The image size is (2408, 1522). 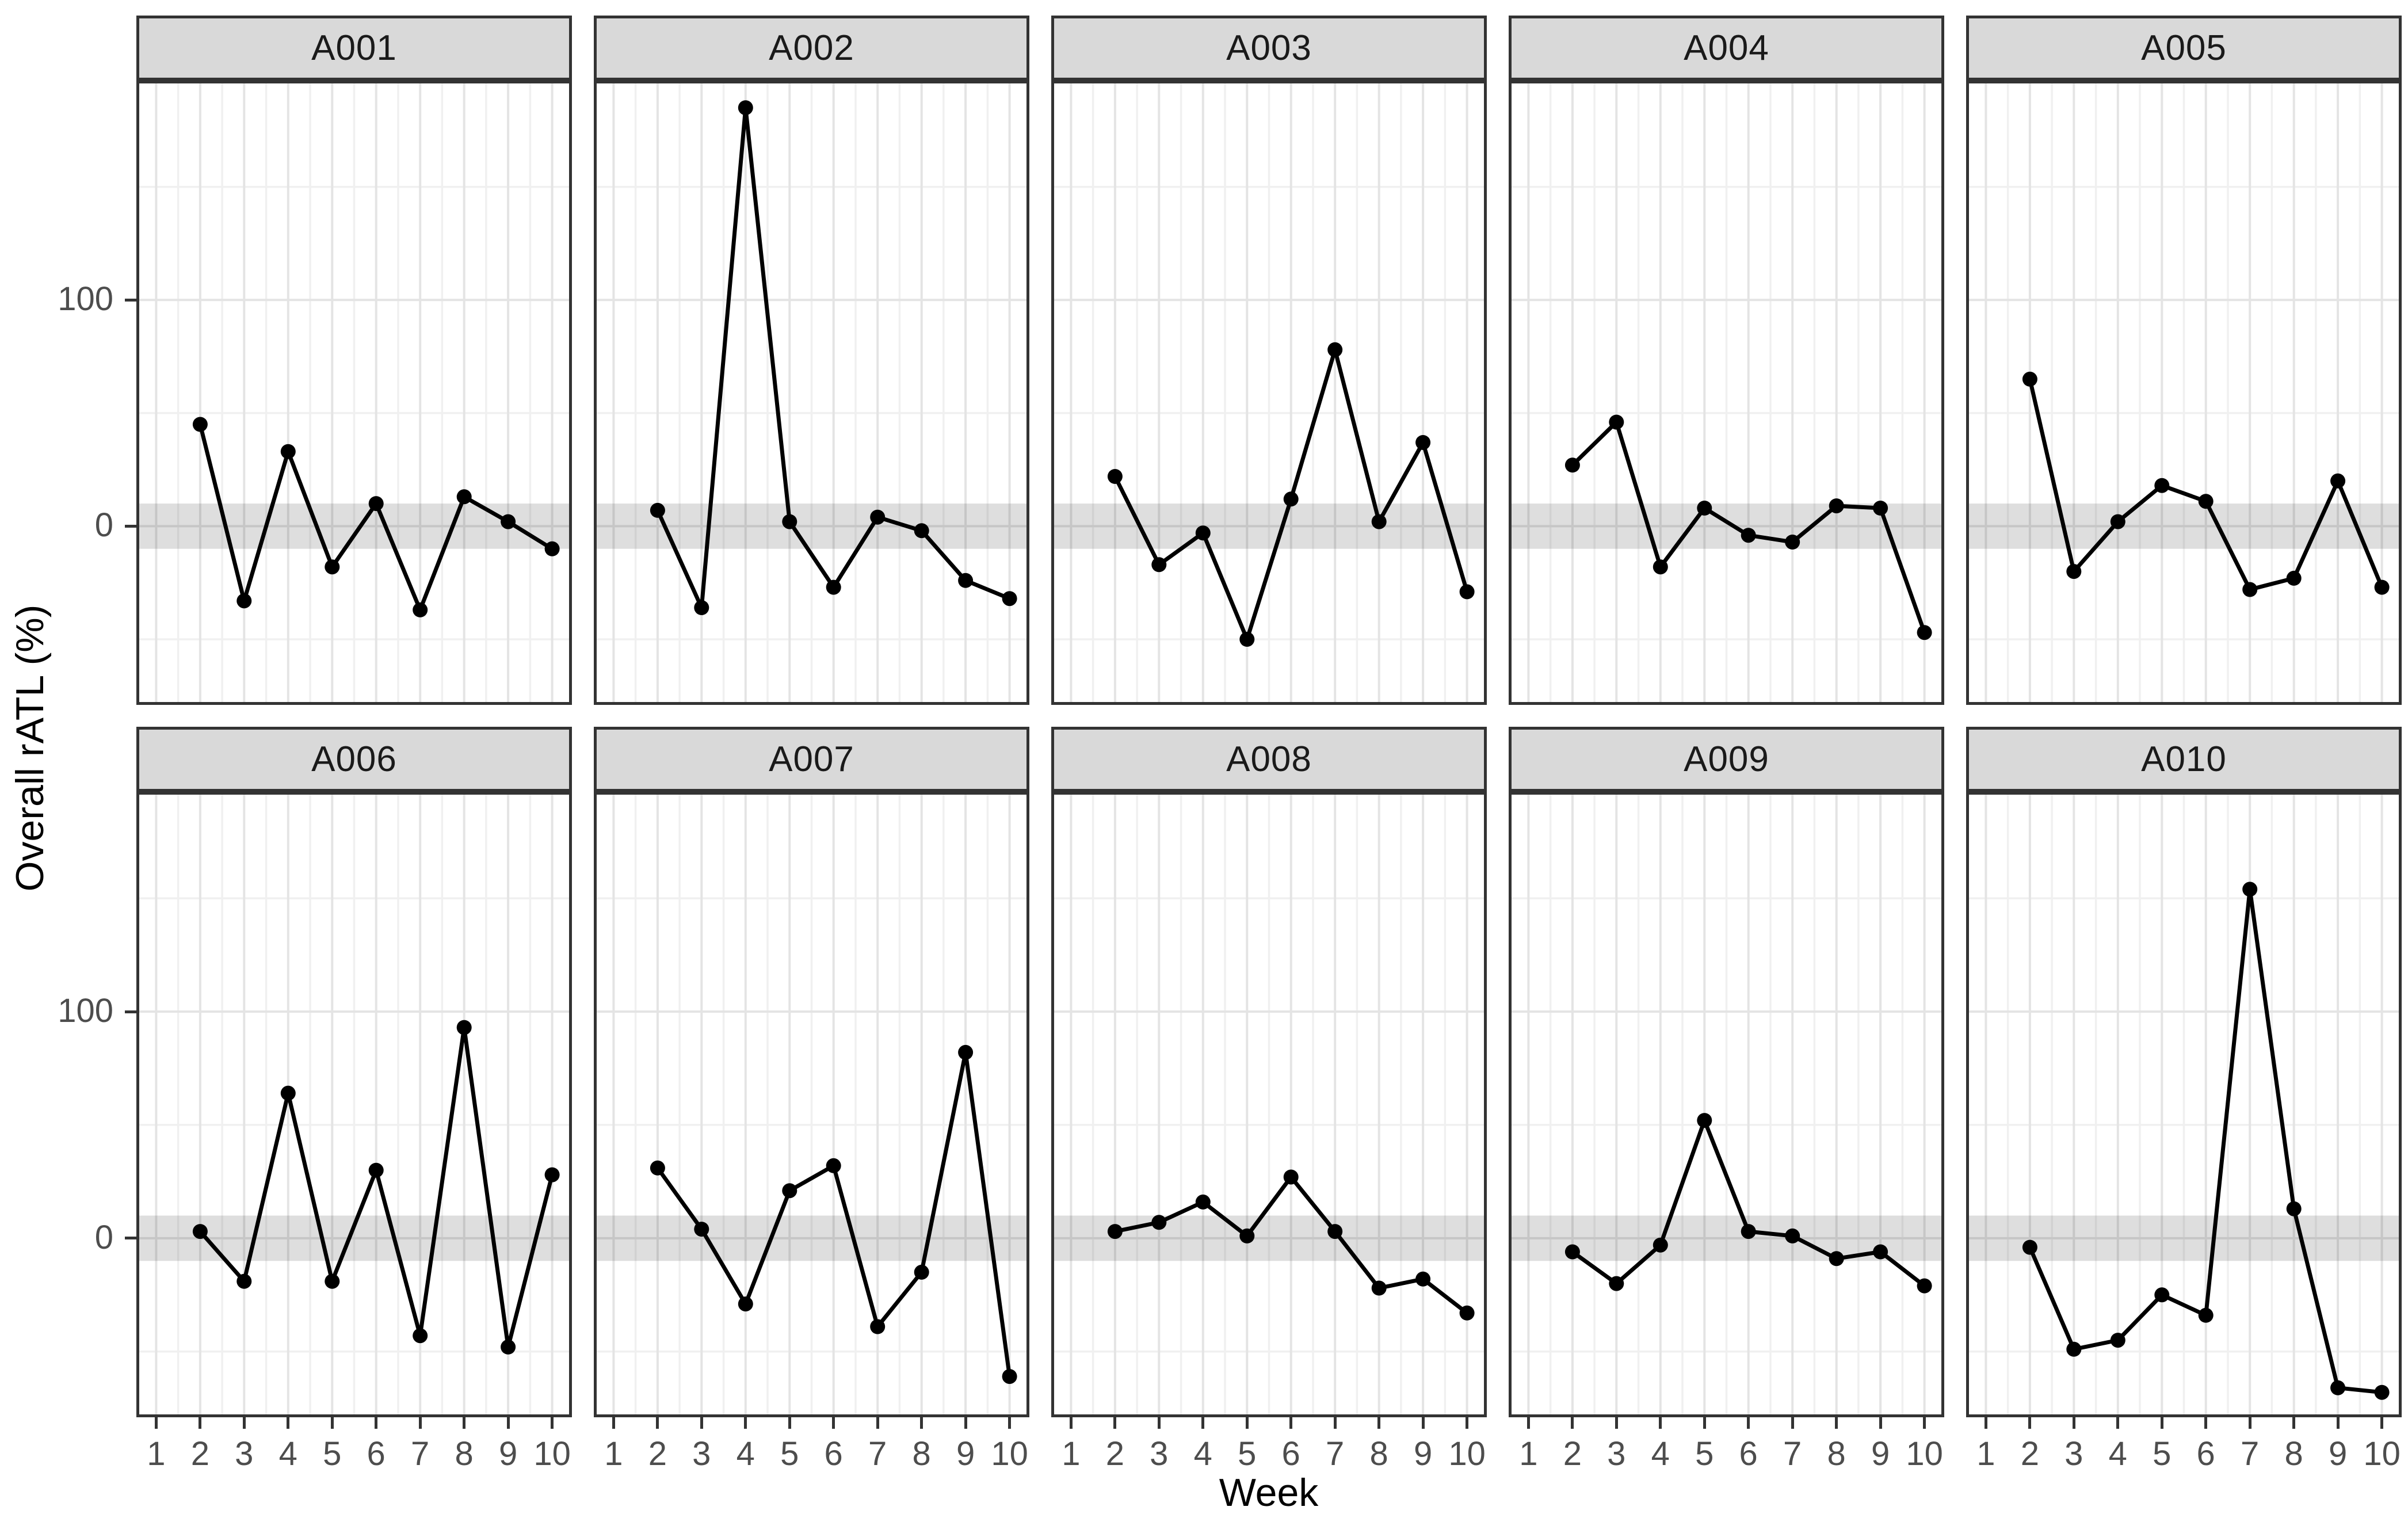 I want to click on facet-strip-label: A002, so click(x=811, y=48).